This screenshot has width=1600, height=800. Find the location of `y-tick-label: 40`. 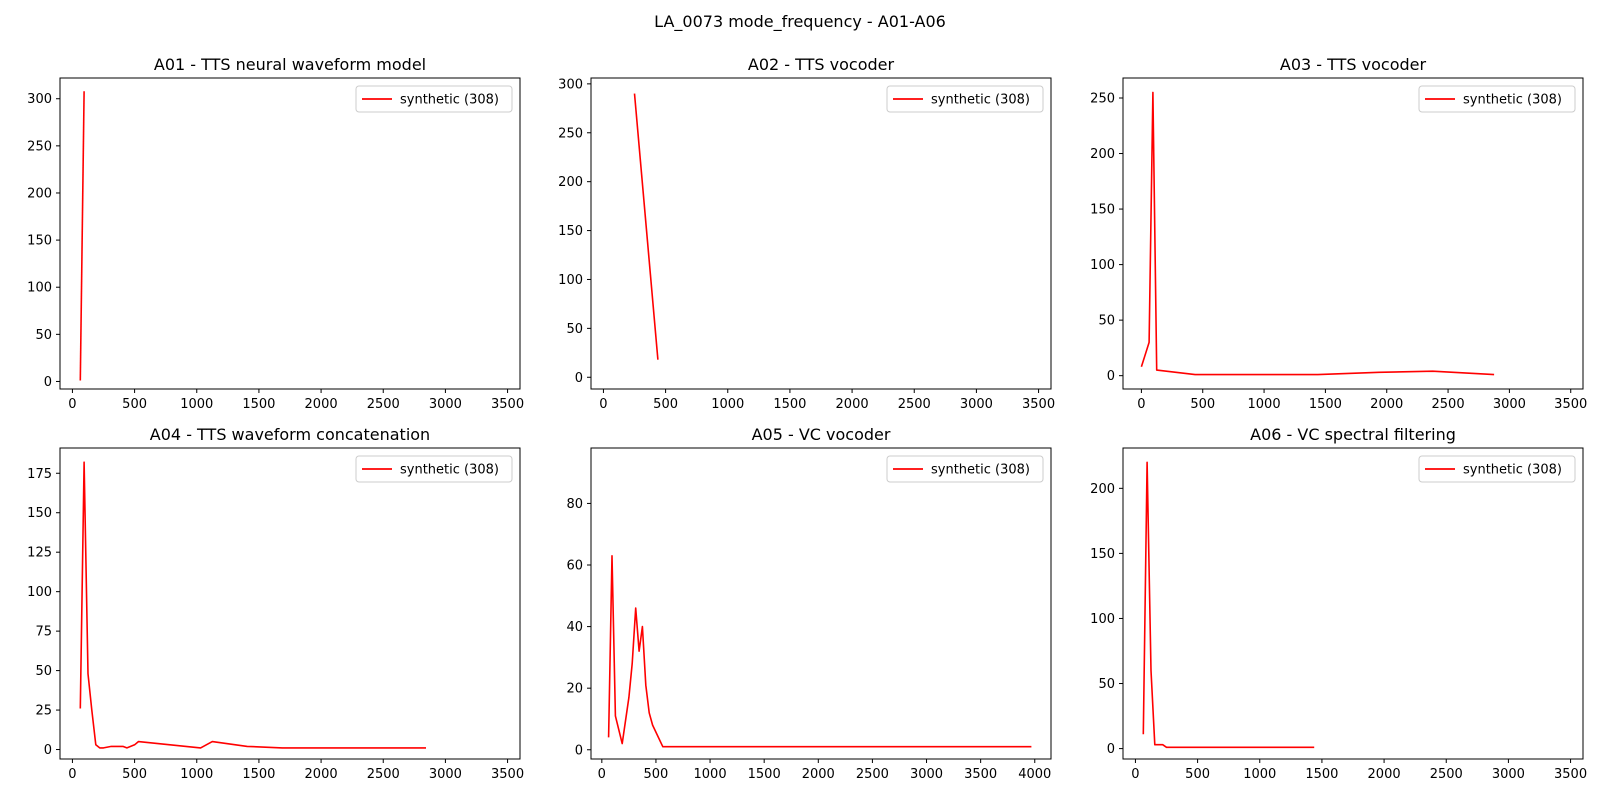

y-tick-label: 40 is located at coordinates (574, 627).